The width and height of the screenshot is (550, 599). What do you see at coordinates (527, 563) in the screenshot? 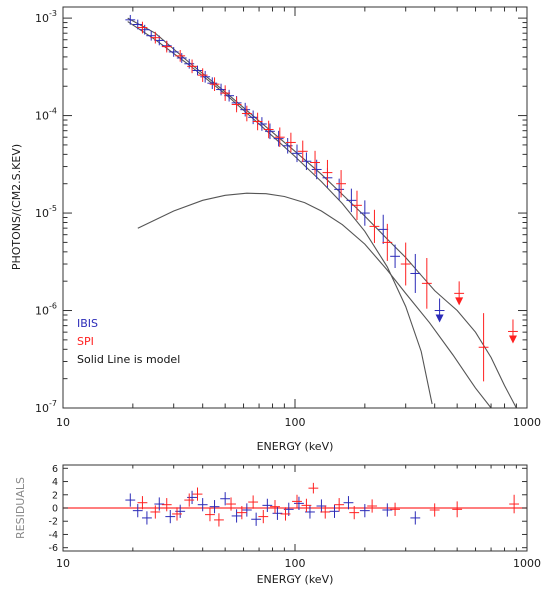
I see `res-x-tick-label: 1000` at bounding box center [527, 563].